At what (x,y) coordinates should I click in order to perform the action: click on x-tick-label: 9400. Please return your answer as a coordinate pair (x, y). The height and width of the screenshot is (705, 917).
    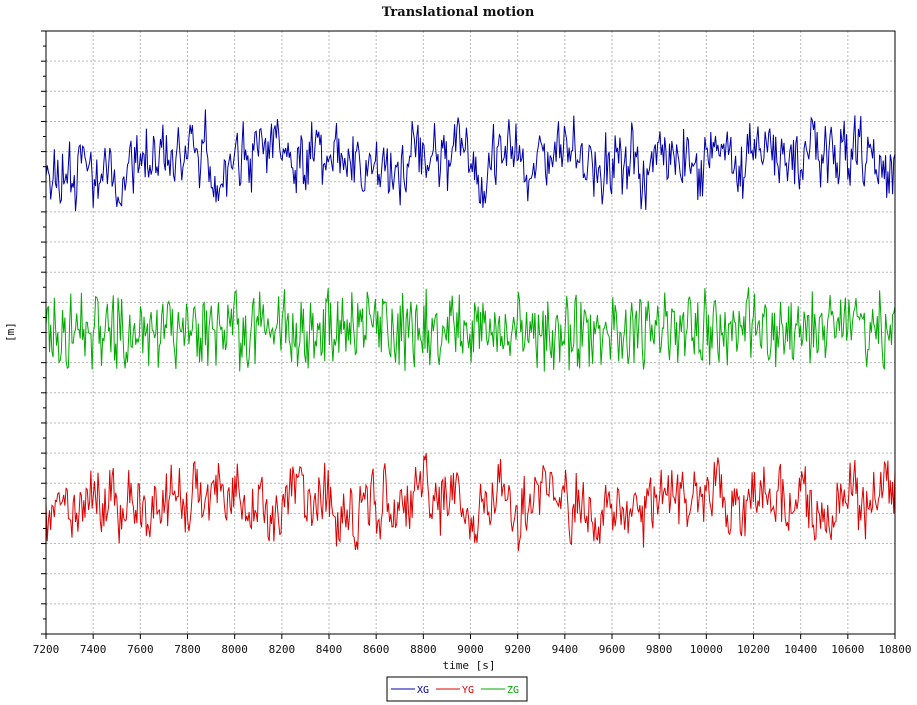
    Looking at the image, I should click on (565, 649).